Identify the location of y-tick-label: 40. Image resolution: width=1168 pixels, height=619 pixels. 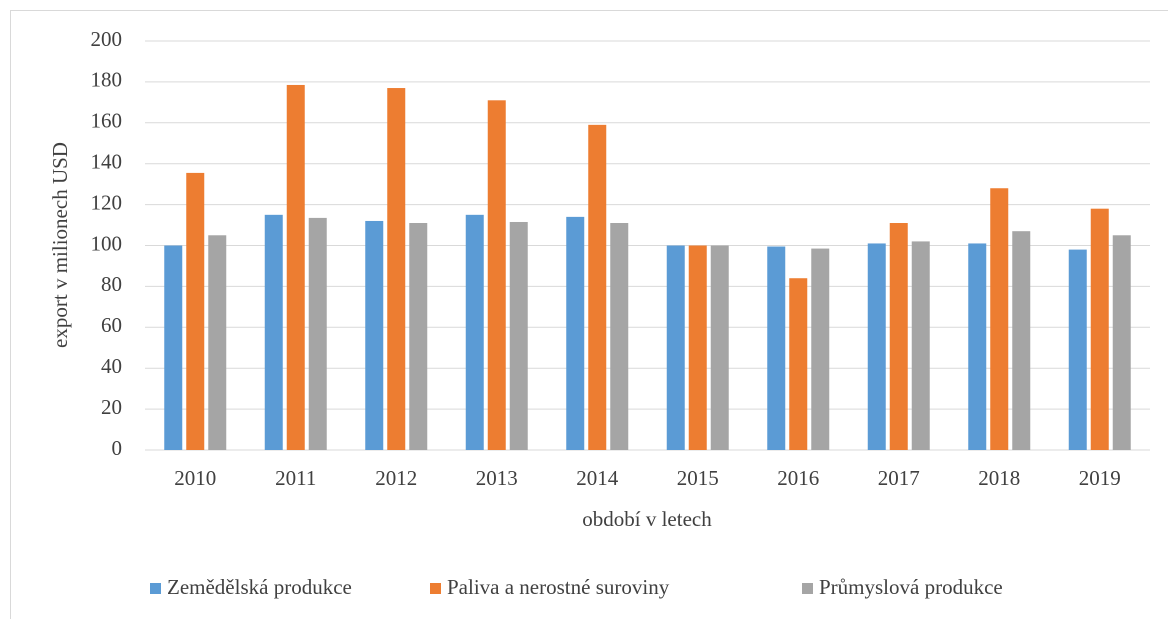
(111, 366).